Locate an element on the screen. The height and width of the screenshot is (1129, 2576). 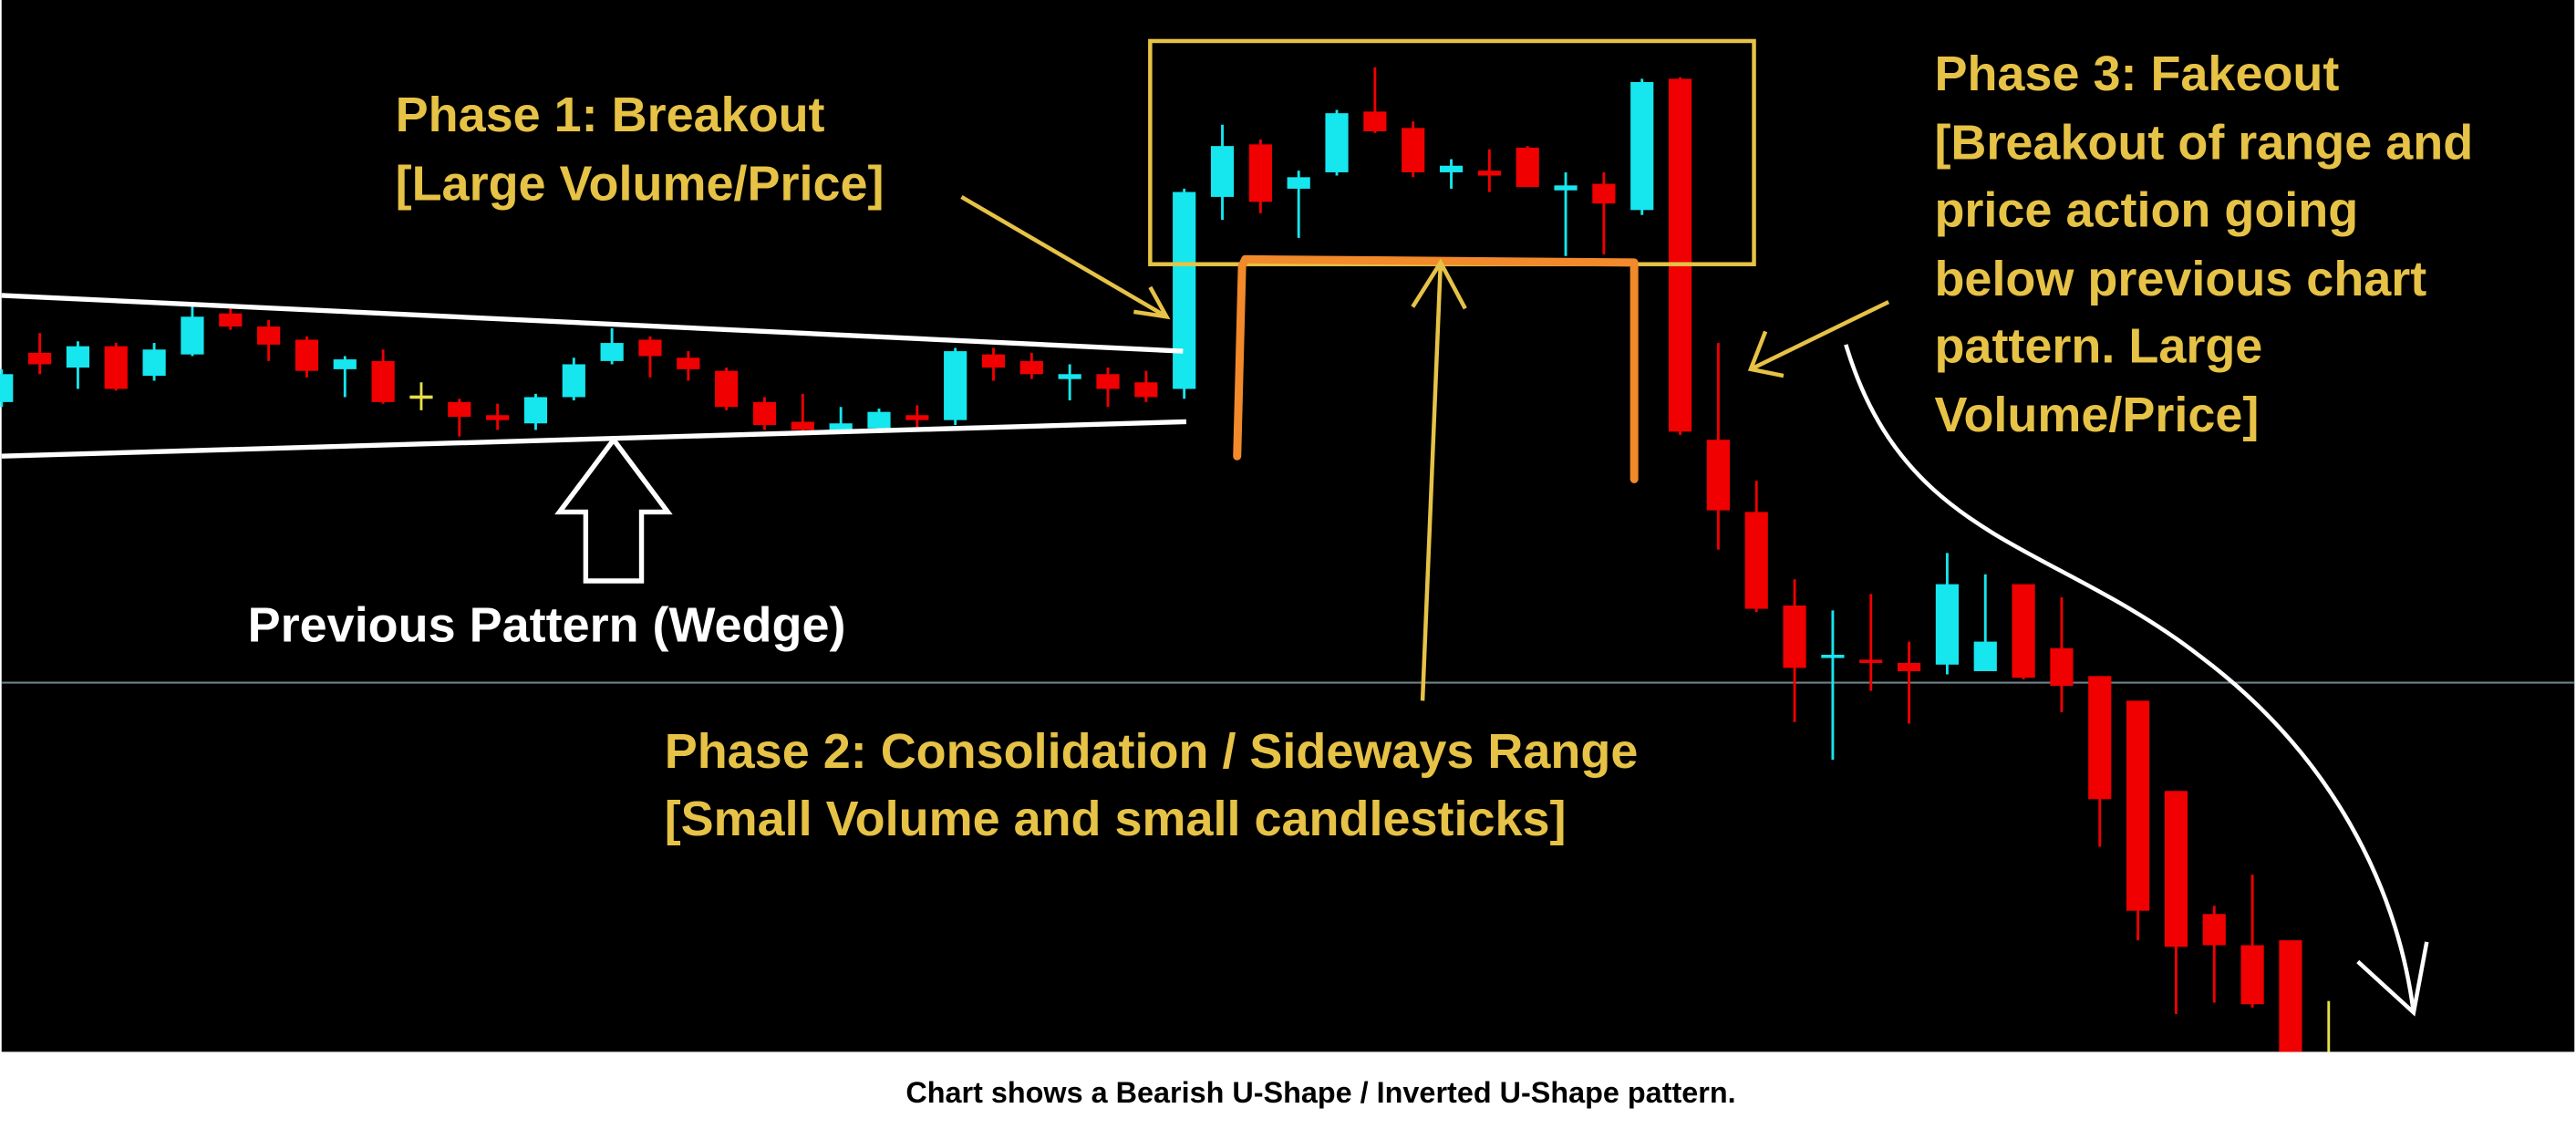
annotation: [Small Volume and small candlesticks] is located at coordinates (1116, 819).